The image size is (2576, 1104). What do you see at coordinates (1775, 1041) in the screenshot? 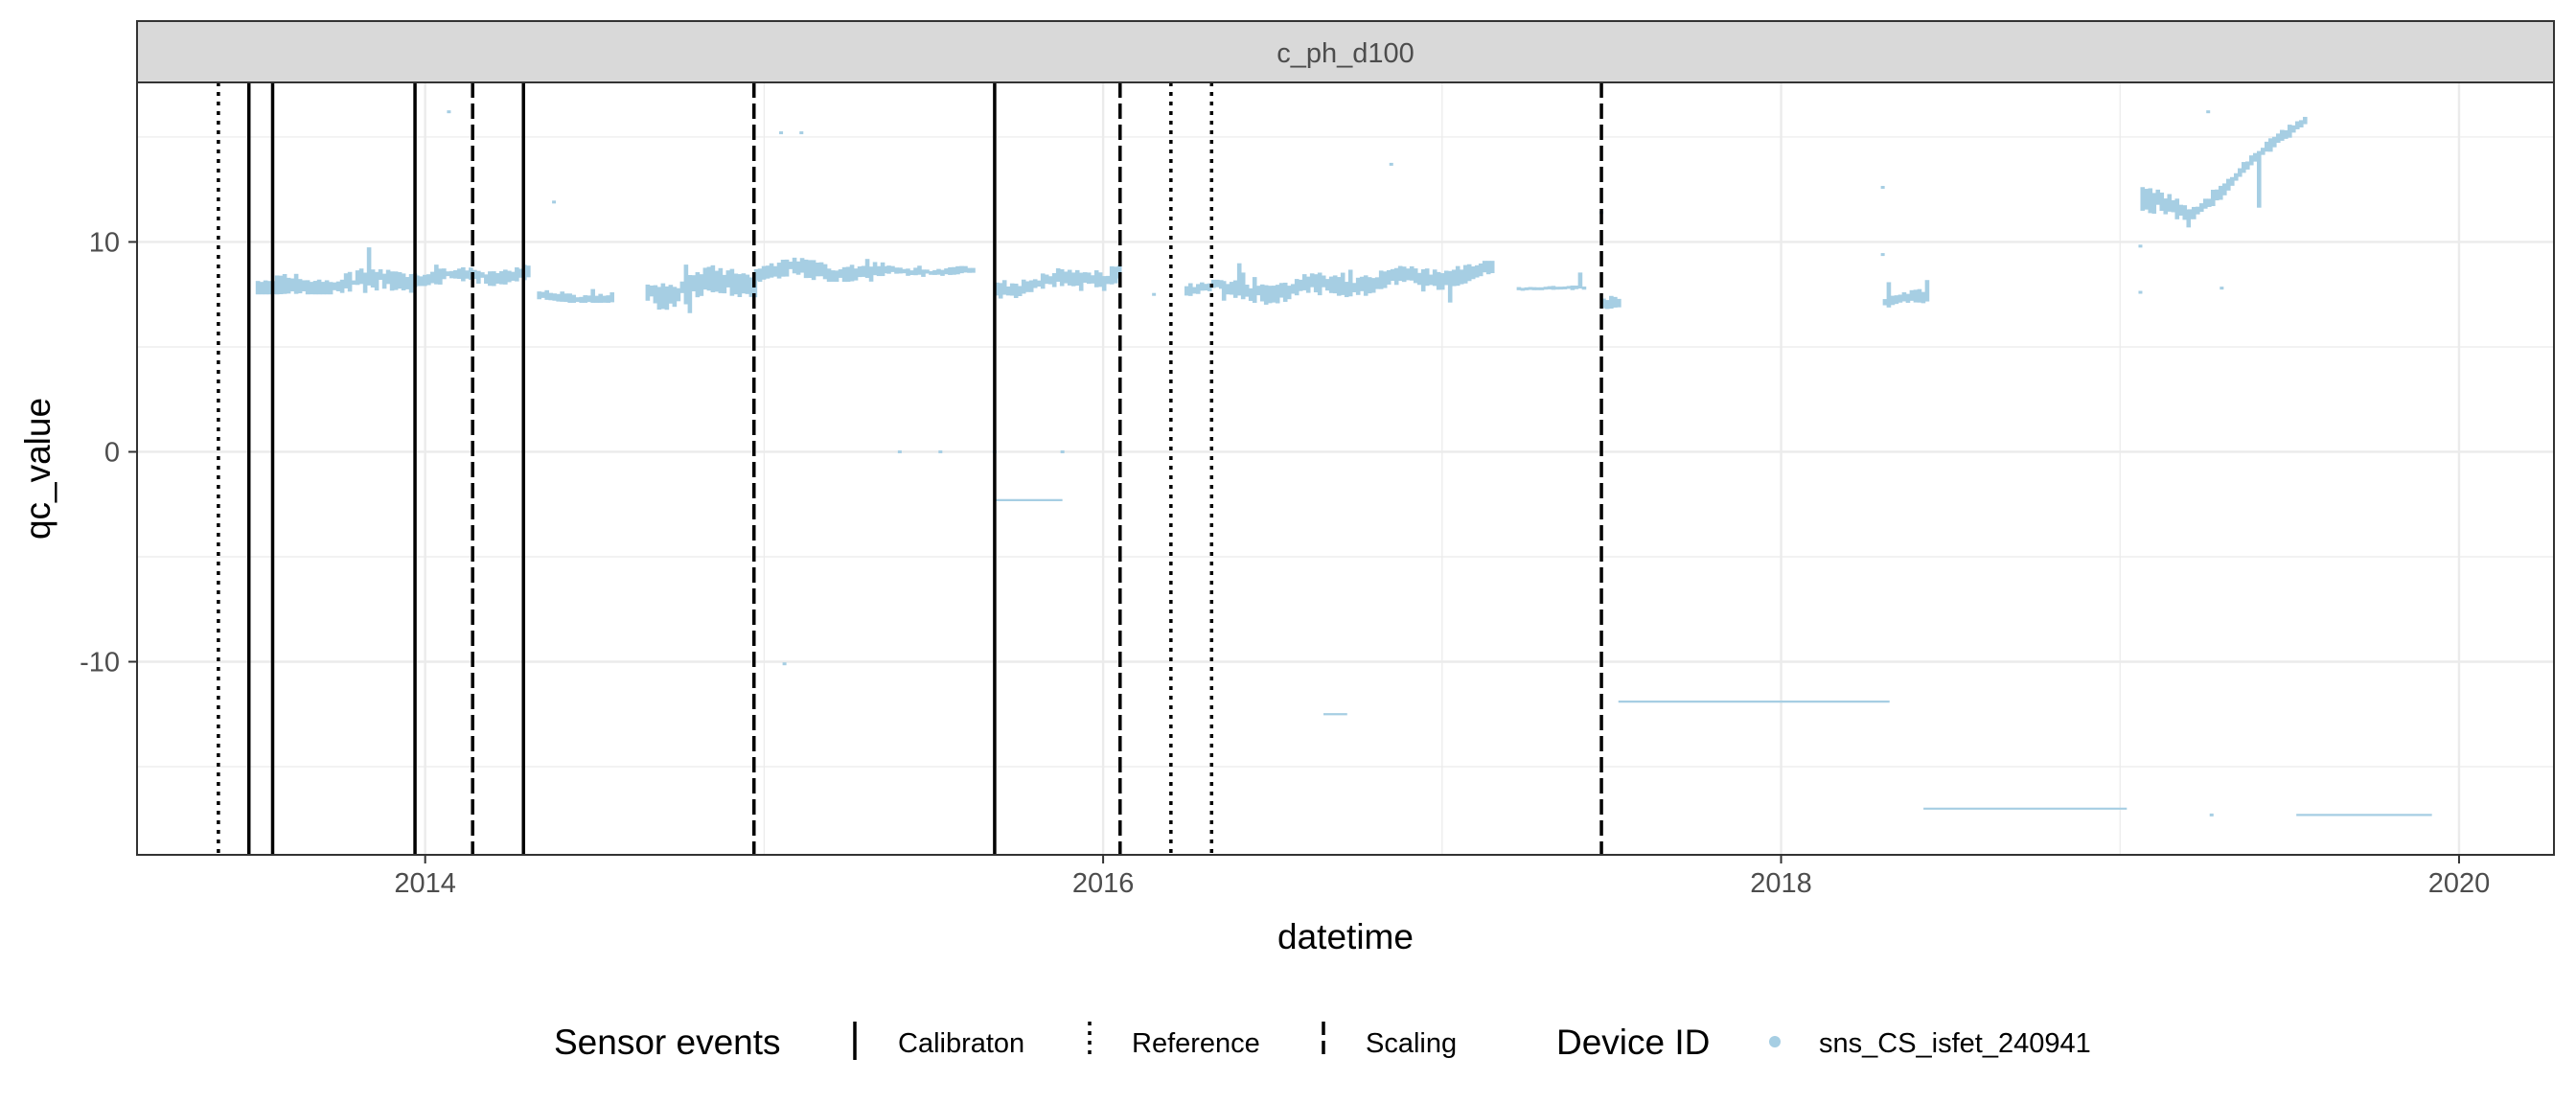
I see `legend-key-device` at bounding box center [1775, 1041].